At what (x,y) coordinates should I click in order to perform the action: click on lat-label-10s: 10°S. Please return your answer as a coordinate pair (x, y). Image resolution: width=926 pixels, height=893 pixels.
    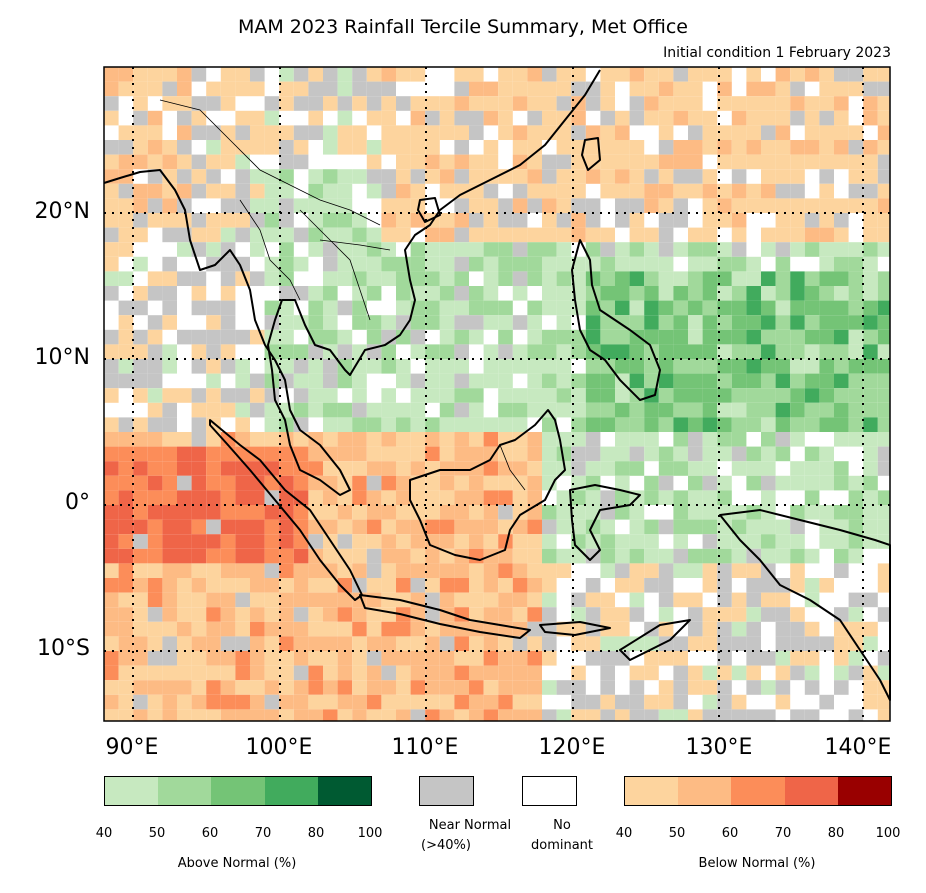
    Looking at the image, I should click on (63, 648).